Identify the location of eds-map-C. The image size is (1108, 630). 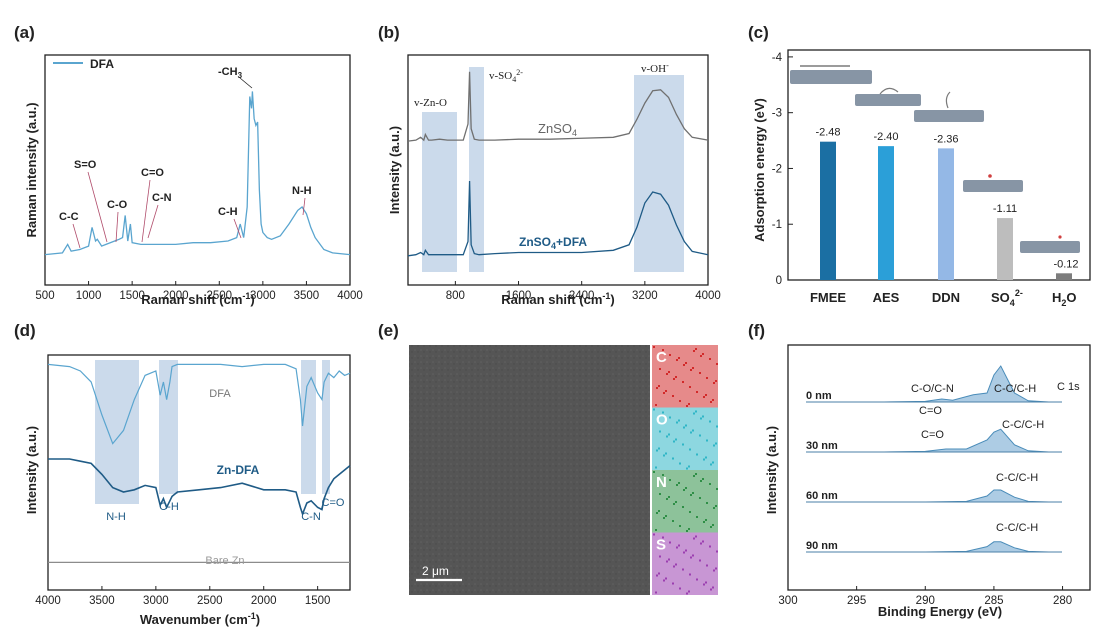
(685, 376).